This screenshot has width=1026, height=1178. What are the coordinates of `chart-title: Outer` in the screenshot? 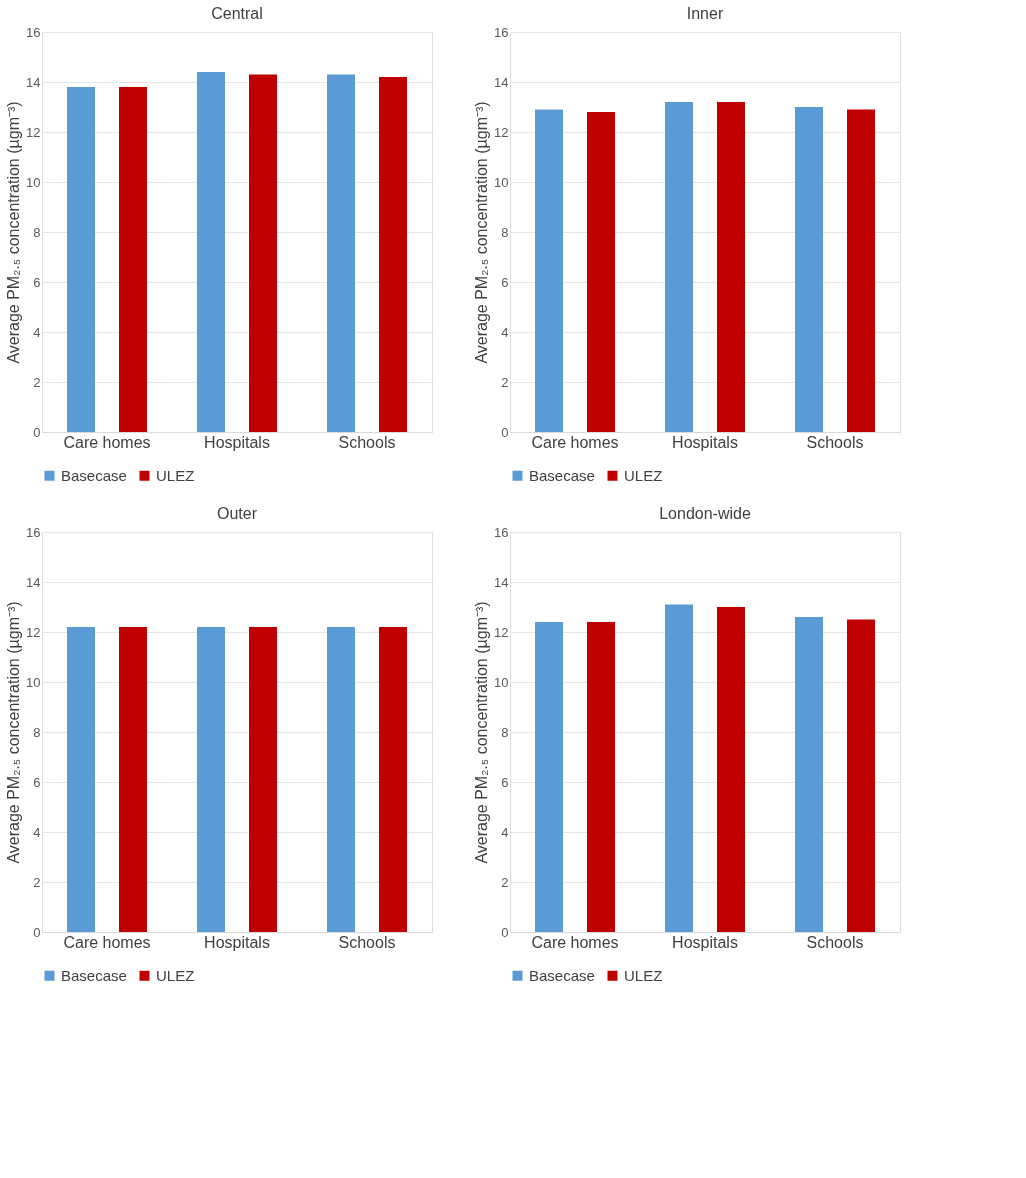 It's located at (237, 513).